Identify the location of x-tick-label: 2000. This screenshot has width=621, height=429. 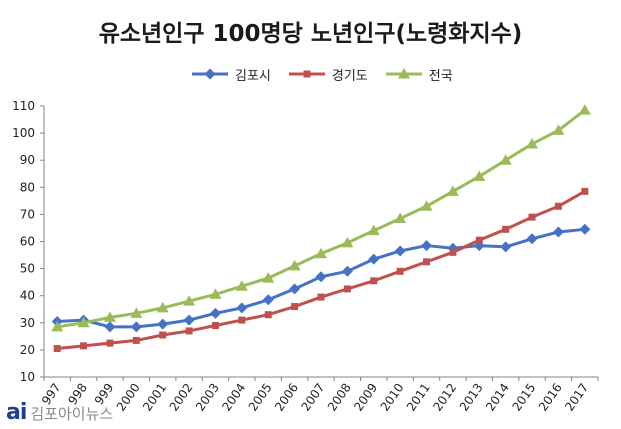
(128, 397).